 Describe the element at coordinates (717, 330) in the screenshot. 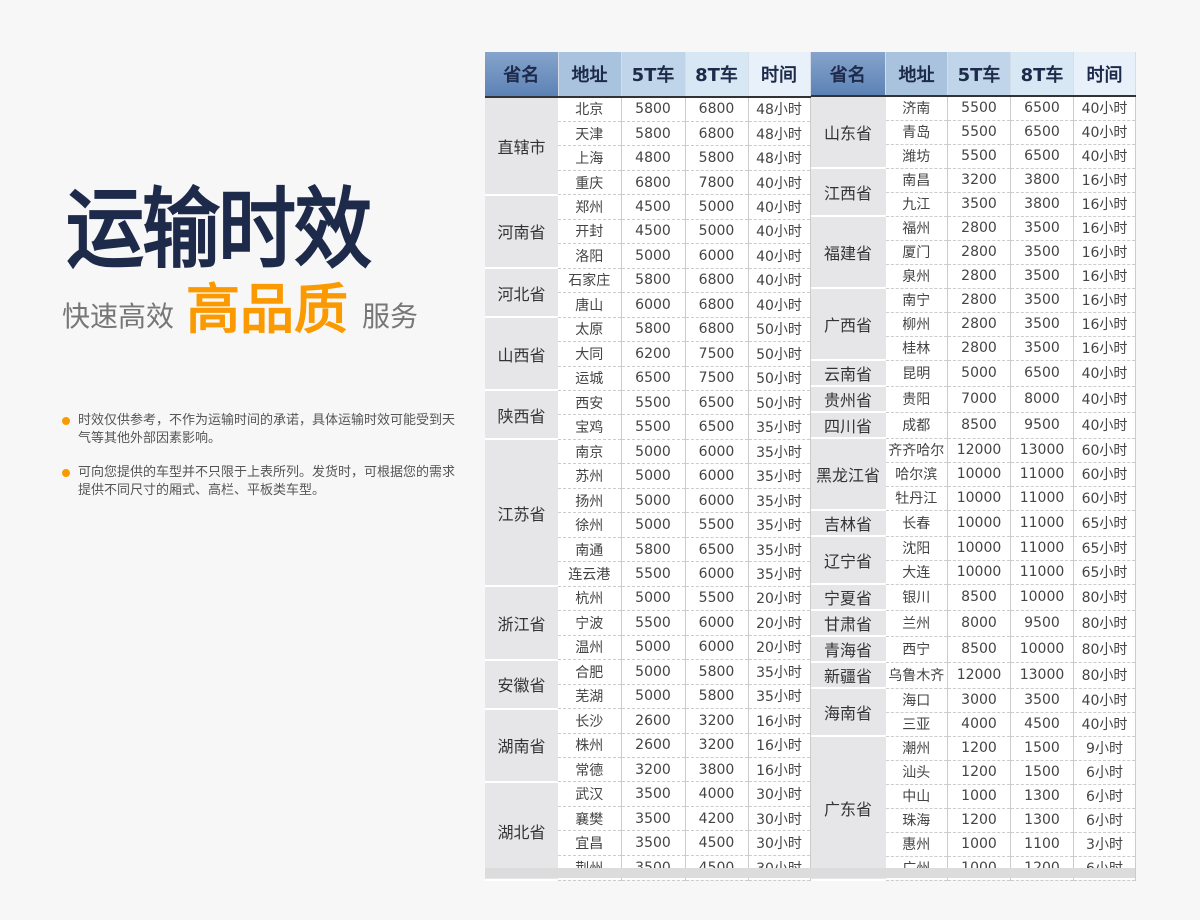

I see `price-8t-cell: 6800` at that location.